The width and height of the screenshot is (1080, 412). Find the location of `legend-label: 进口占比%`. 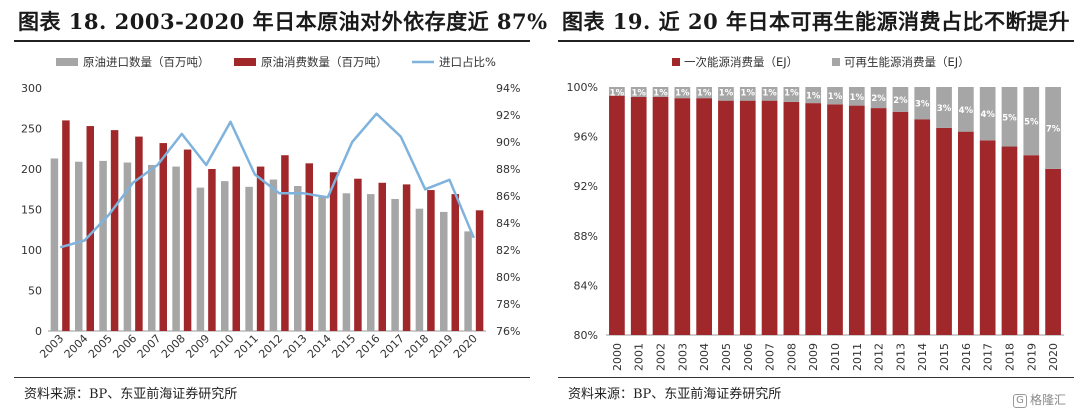

legend-label: 进口占比% is located at coordinates (467, 62).